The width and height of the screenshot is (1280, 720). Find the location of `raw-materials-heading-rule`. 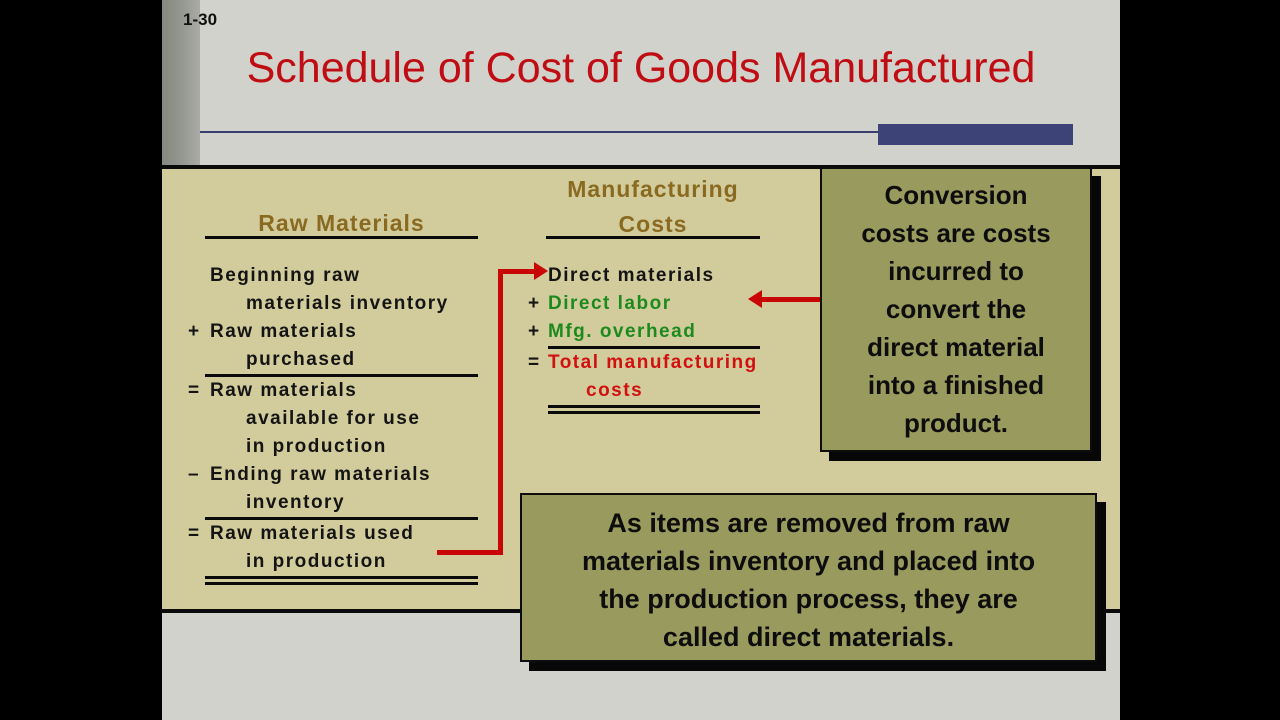

raw-materials-heading-rule is located at coordinates (341, 237).